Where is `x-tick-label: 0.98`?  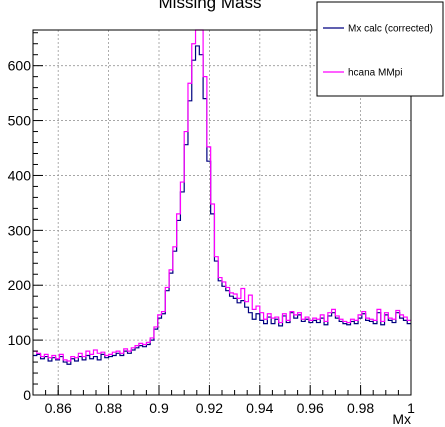
x-tick-label: 0.98 is located at coordinates (360, 408).